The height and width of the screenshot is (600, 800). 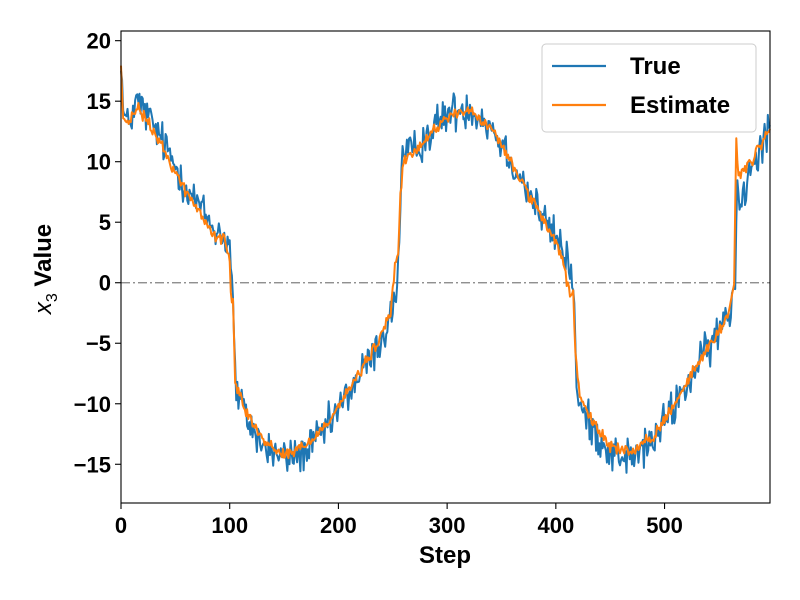 I want to click on y-tick-label: 10, so click(x=99, y=162).